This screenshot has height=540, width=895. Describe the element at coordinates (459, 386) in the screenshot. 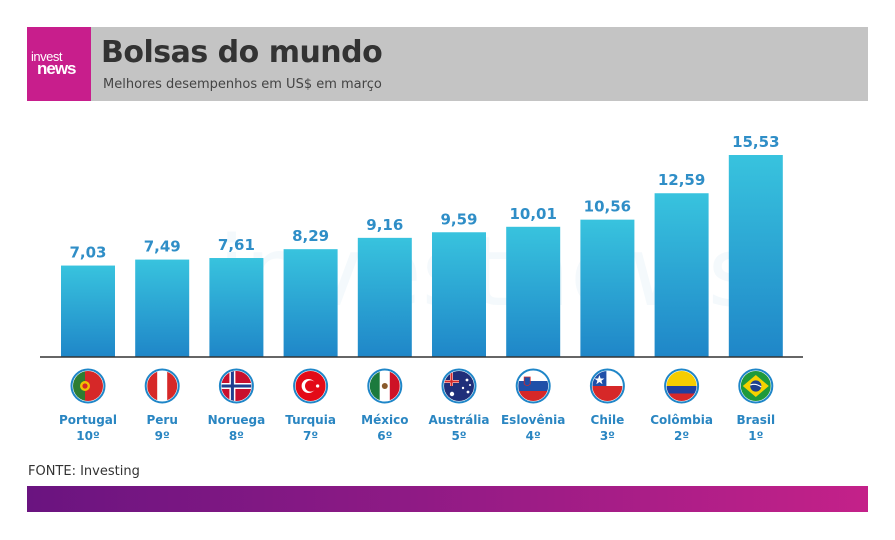

I see `australia-flag-icon` at that location.